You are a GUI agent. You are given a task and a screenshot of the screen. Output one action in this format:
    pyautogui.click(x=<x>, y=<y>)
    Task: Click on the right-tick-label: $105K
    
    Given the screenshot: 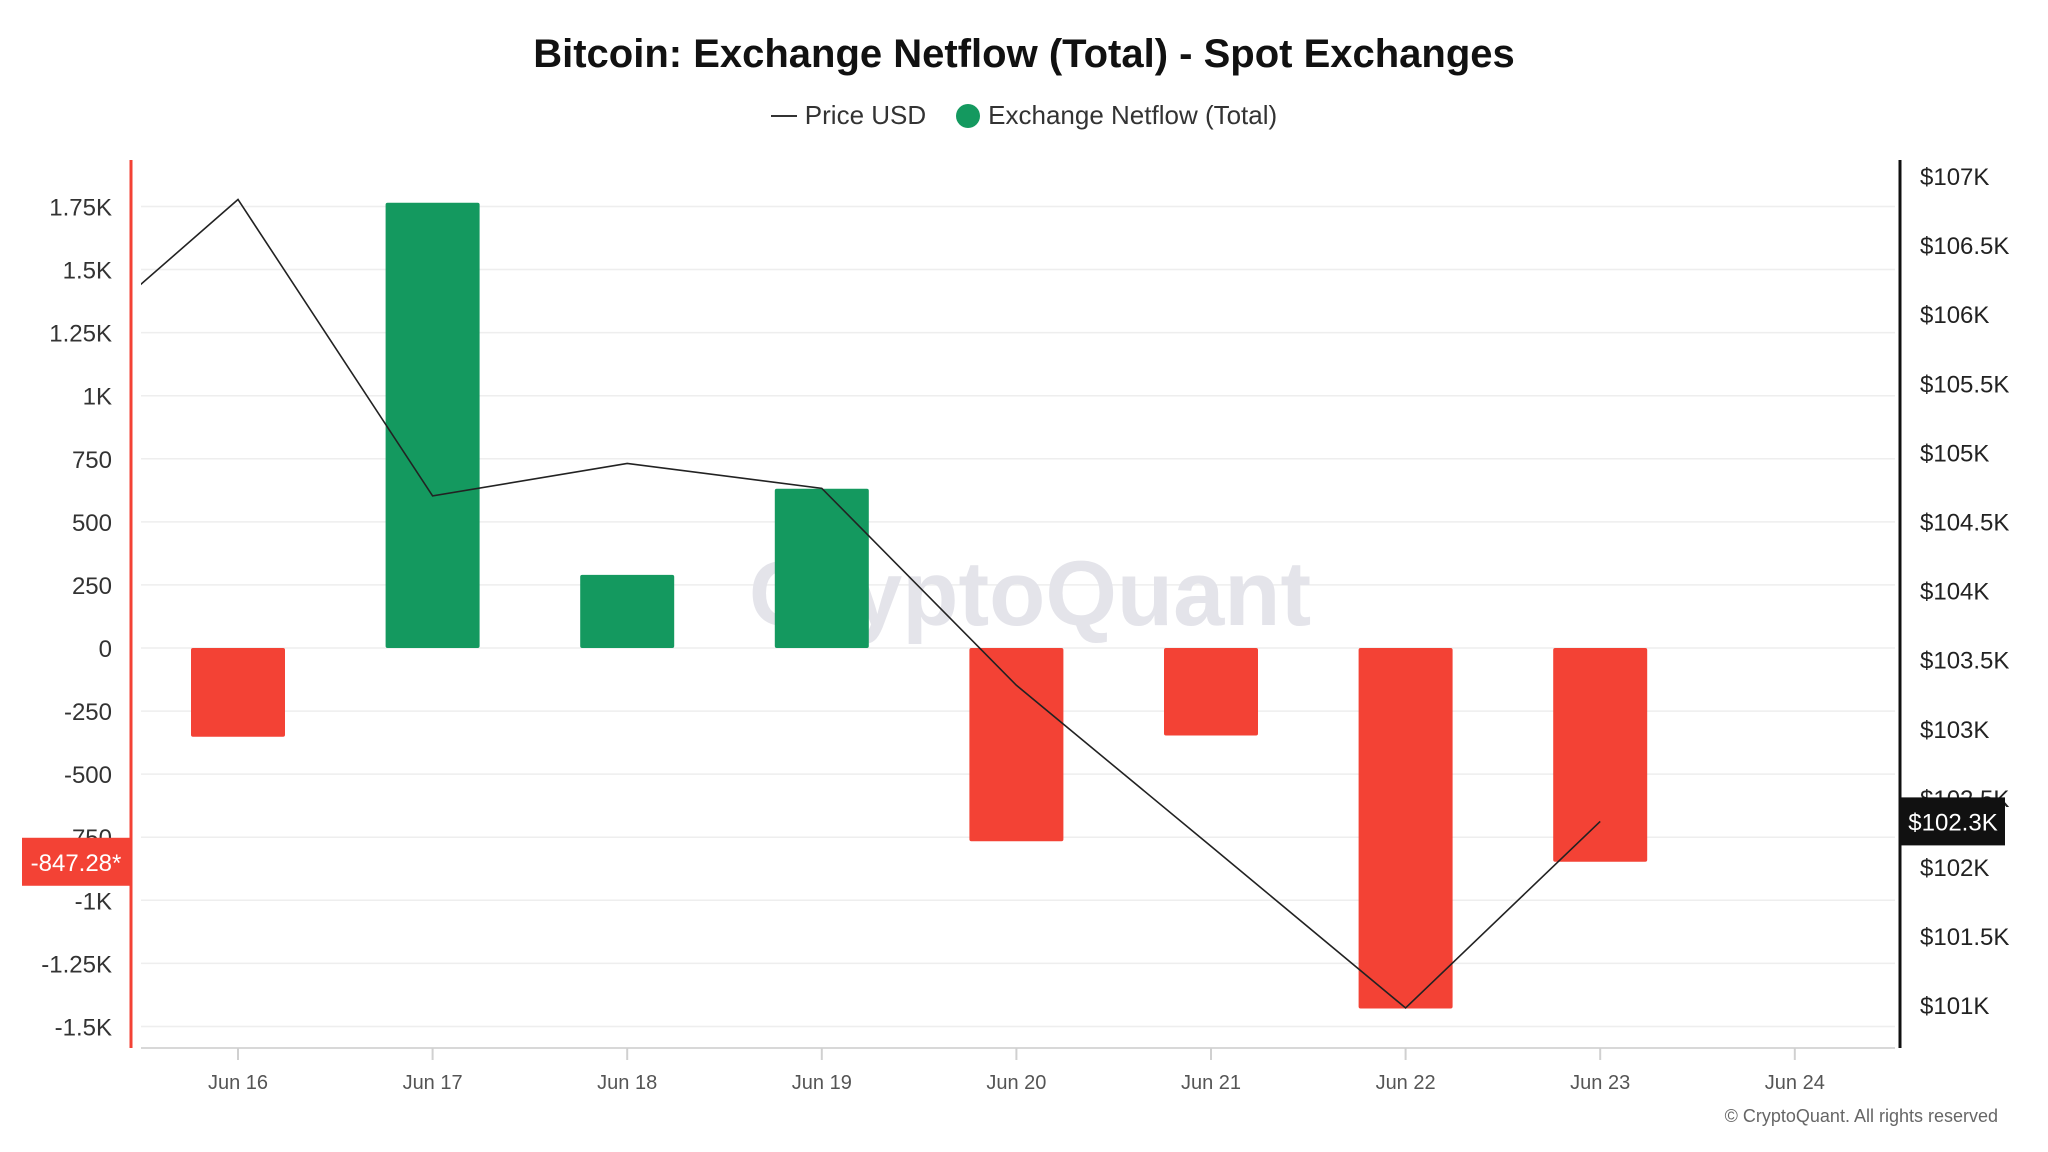 What is the action you would take?
    pyautogui.click(x=1954, y=453)
    